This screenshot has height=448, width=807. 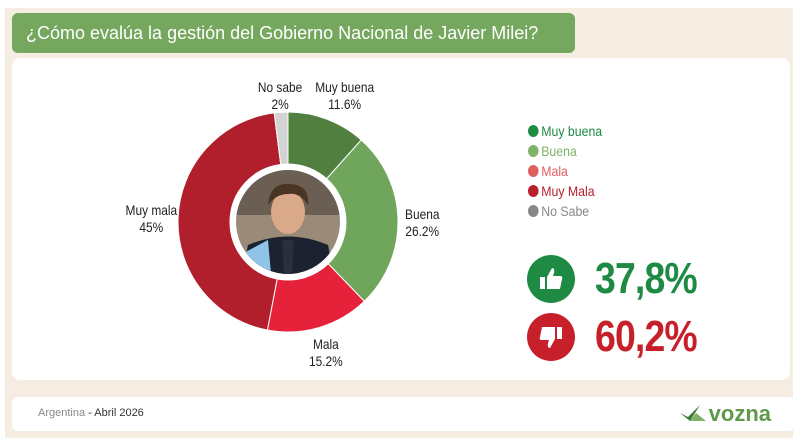 I want to click on legend-label: Mala, so click(x=554, y=171).